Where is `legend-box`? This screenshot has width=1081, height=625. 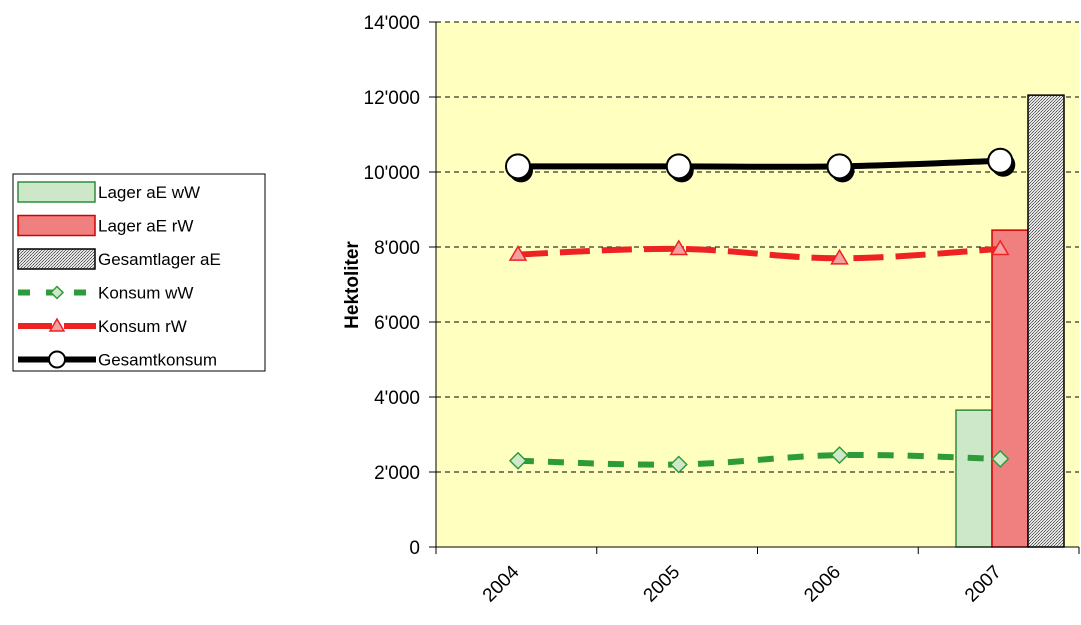
legend-box is located at coordinates (139, 272).